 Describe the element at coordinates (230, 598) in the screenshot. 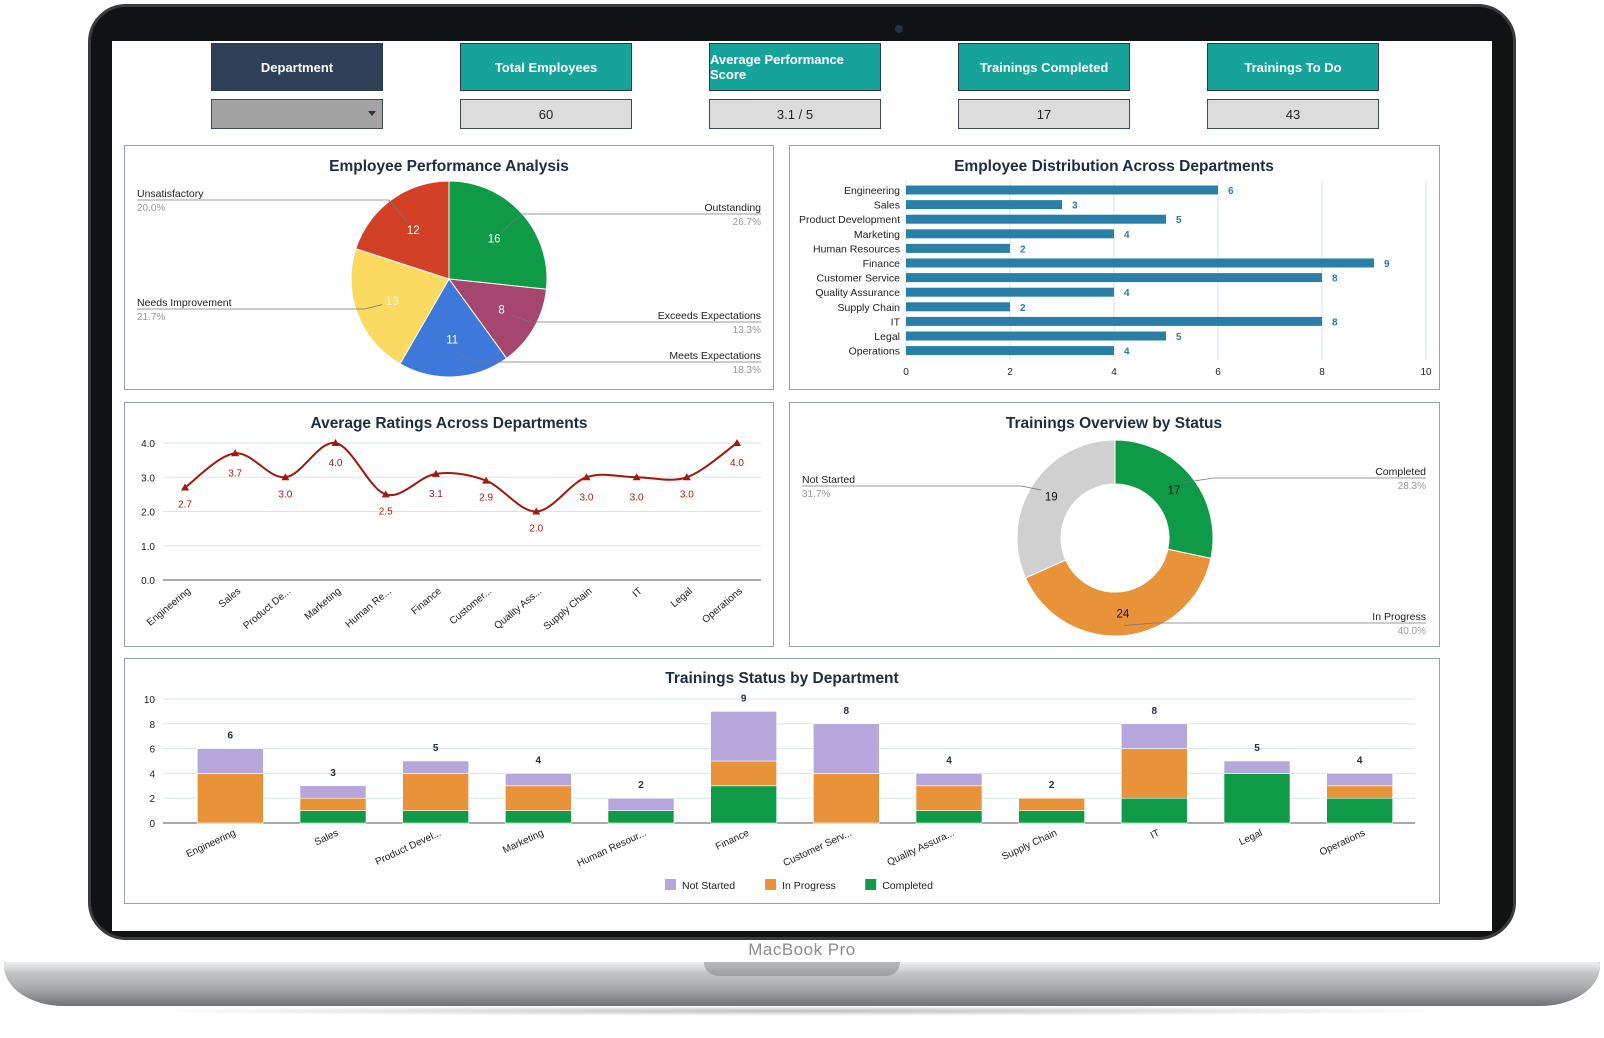

I see `ratings-x-tick: Sales` at that location.